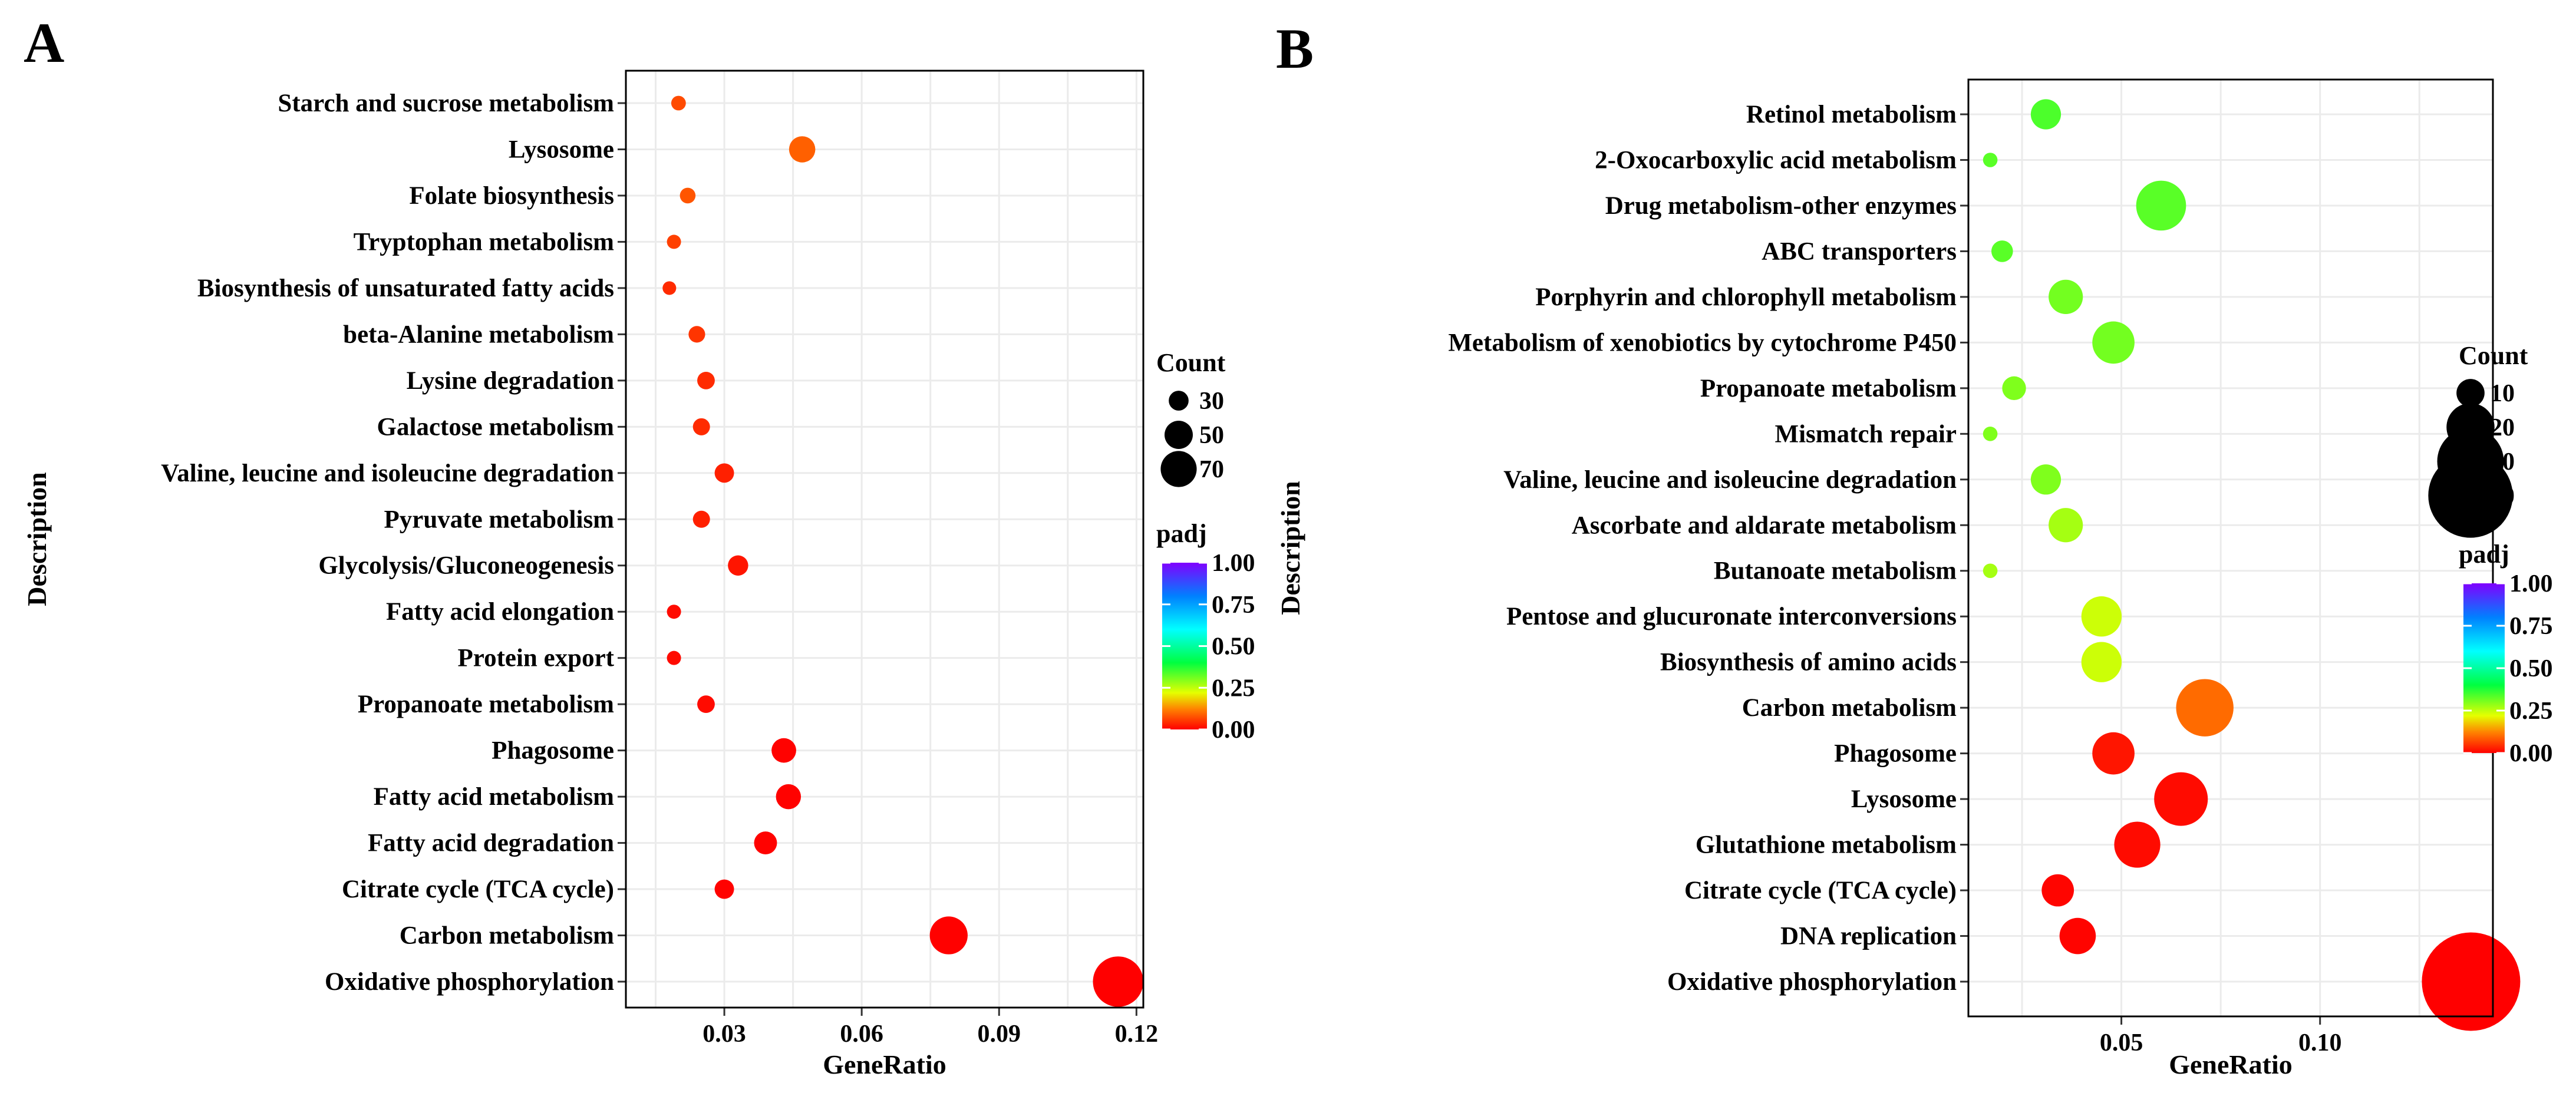  Describe the element at coordinates (406, 288) in the screenshot. I see `category-label: Biosynthesis of unsaturated fatty acids` at that location.